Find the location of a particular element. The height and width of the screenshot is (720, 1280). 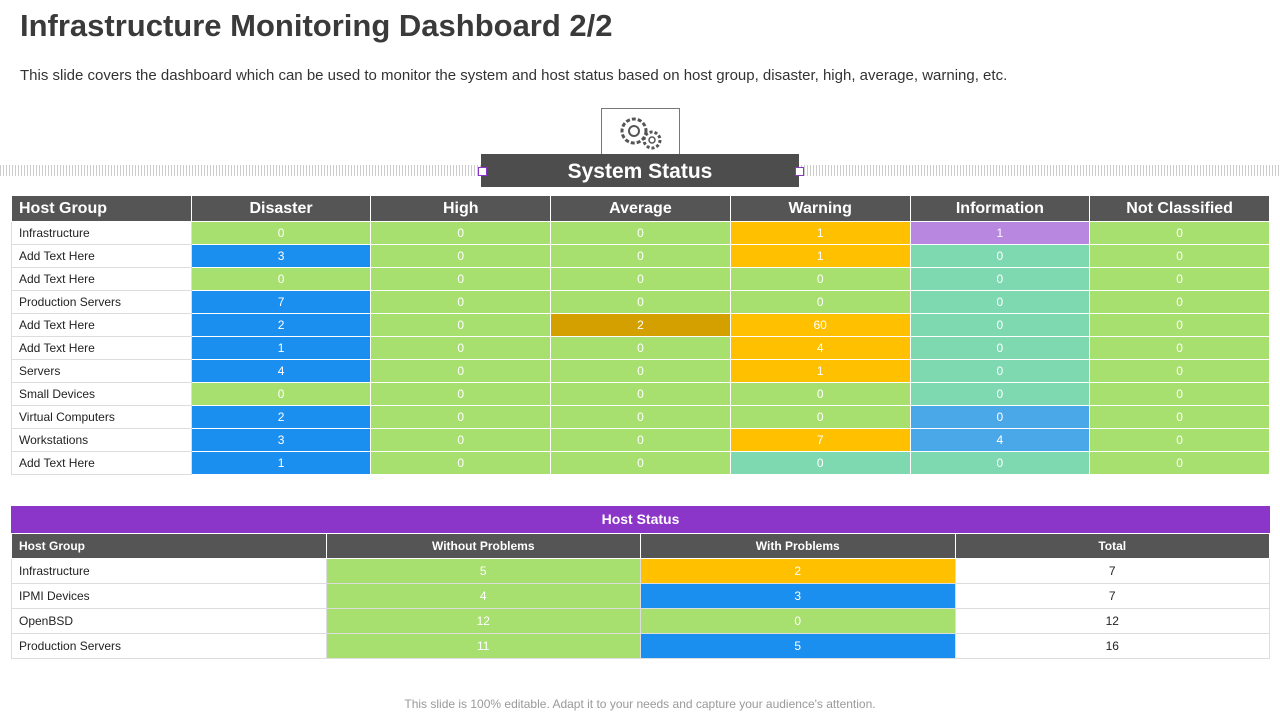

row: OpenBSD 12 0 12 is located at coordinates (640, 621).